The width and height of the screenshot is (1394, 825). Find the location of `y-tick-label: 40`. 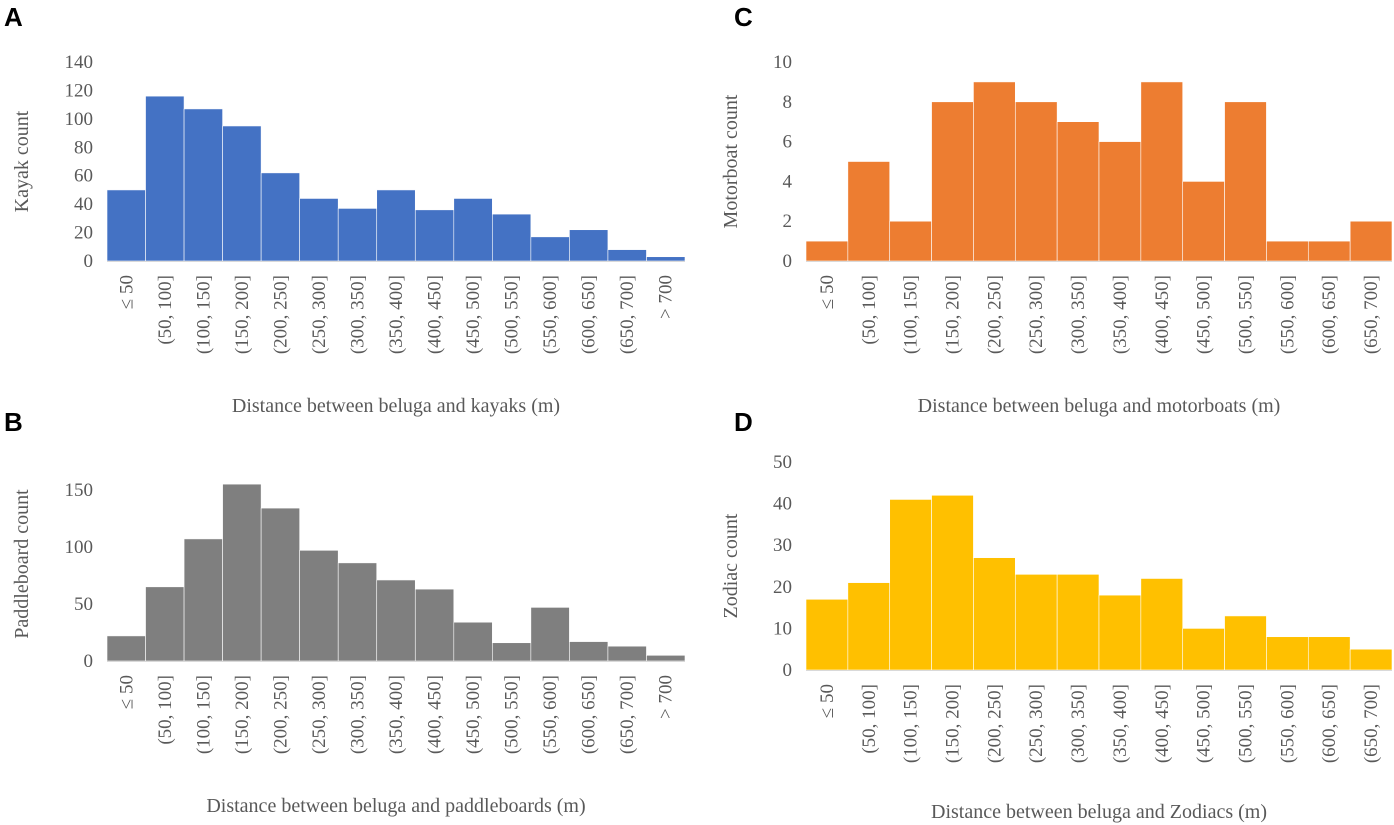

y-tick-label: 40 is located at coordinates (83, 204).